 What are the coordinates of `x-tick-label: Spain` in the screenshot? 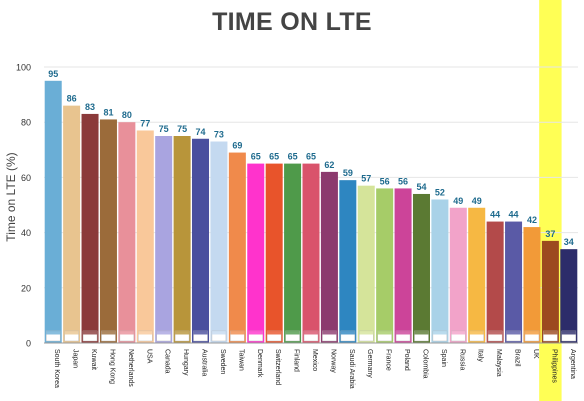 It's located at (443, 358).